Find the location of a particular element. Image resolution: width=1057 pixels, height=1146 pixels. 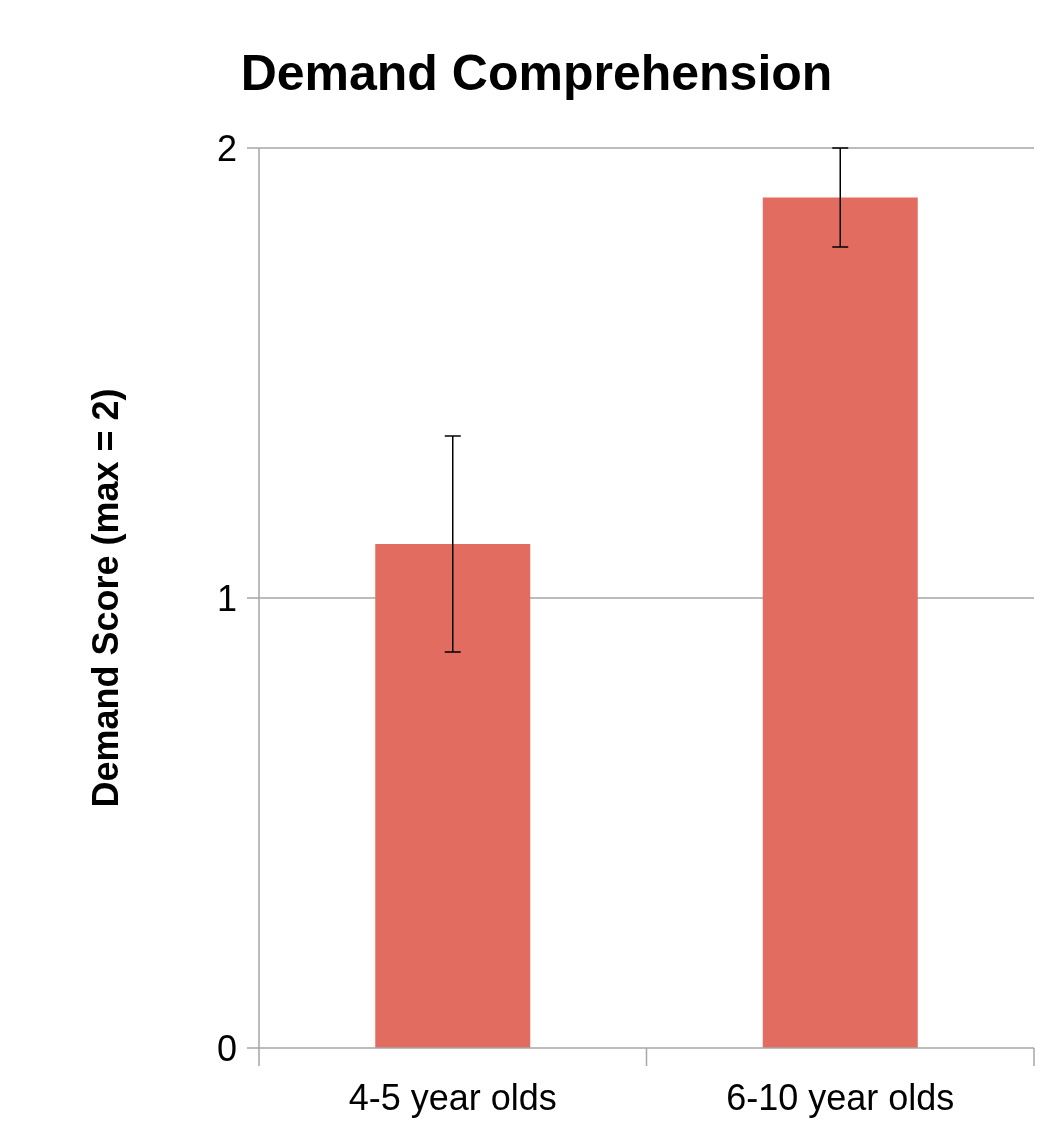

x-tick-label: 6-10 year olds is located at coordinates (840, 1097).